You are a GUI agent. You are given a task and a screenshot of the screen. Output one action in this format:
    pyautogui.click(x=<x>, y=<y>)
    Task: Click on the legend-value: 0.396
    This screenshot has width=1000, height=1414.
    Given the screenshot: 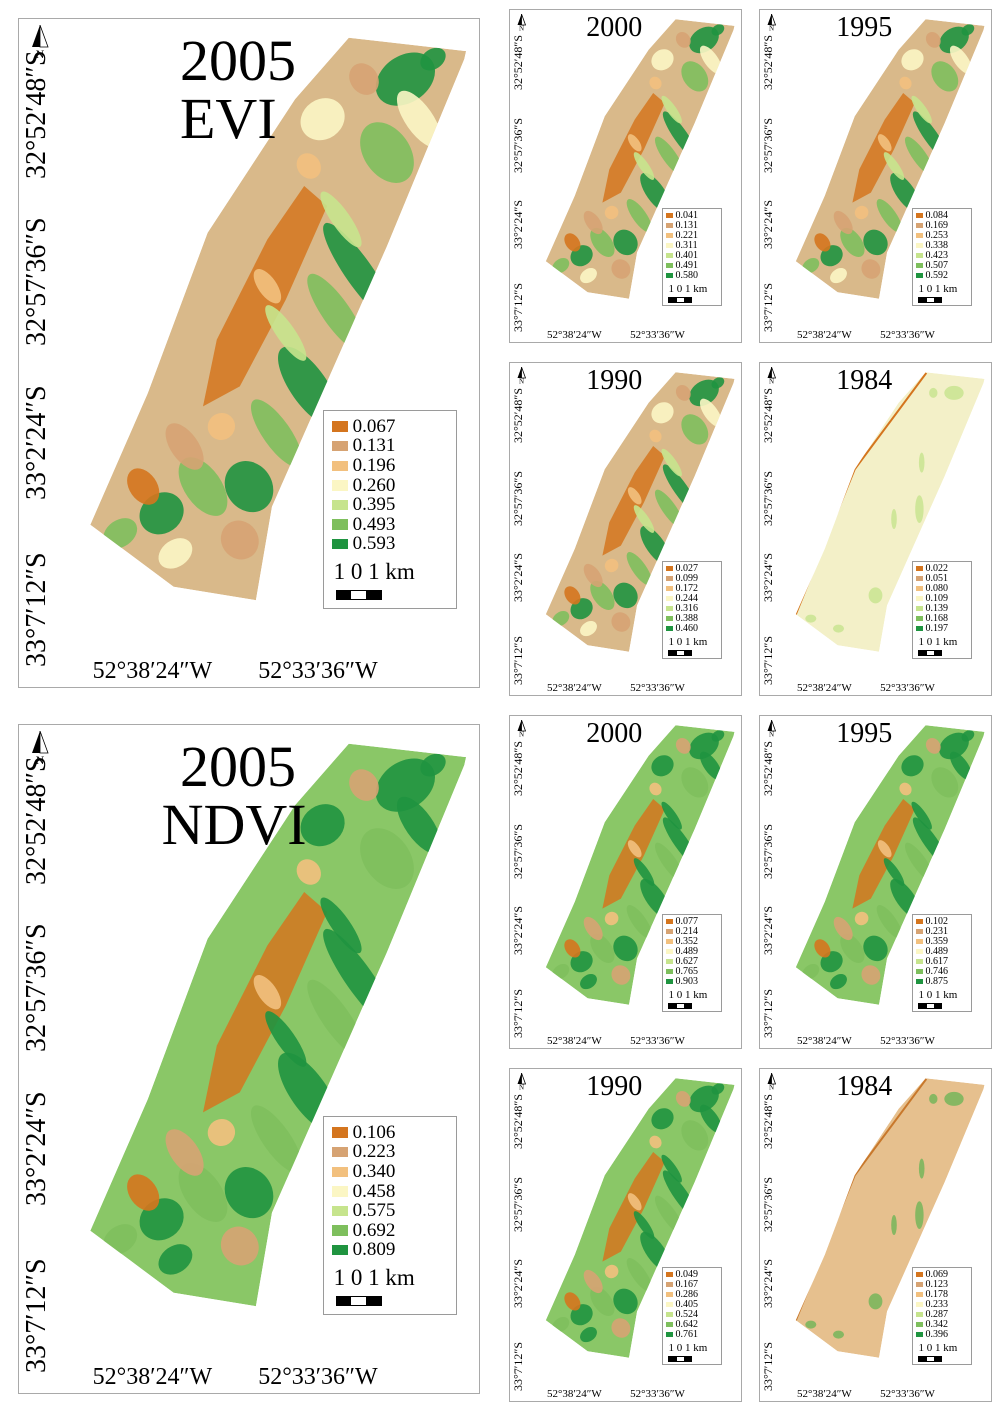 What is the action you would take?
    pyautogui.click(x=936, y=1334)
    